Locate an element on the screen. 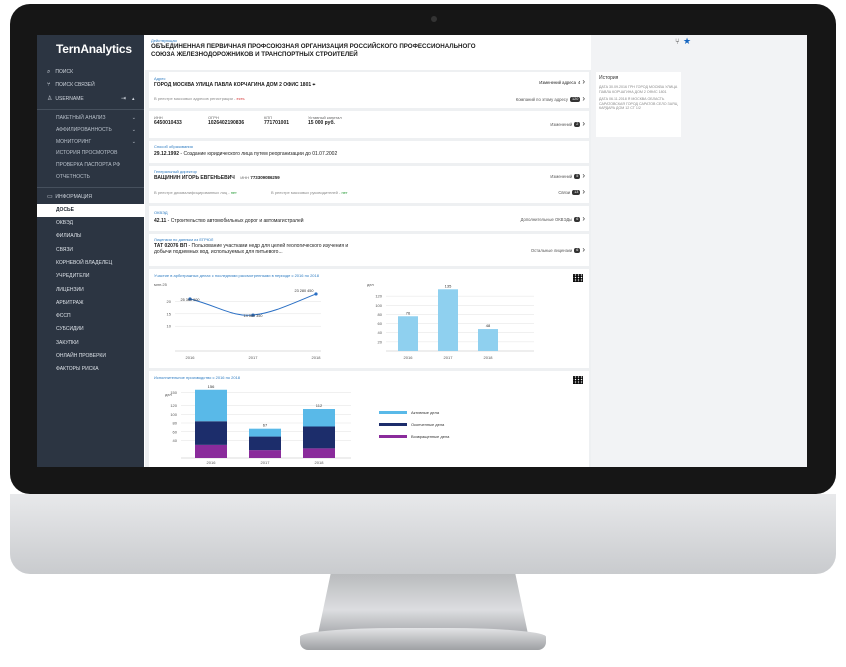 The width and height of the screenshot is (846, 667). id-changes-label: Изменений is located at coordinates (561, 124).